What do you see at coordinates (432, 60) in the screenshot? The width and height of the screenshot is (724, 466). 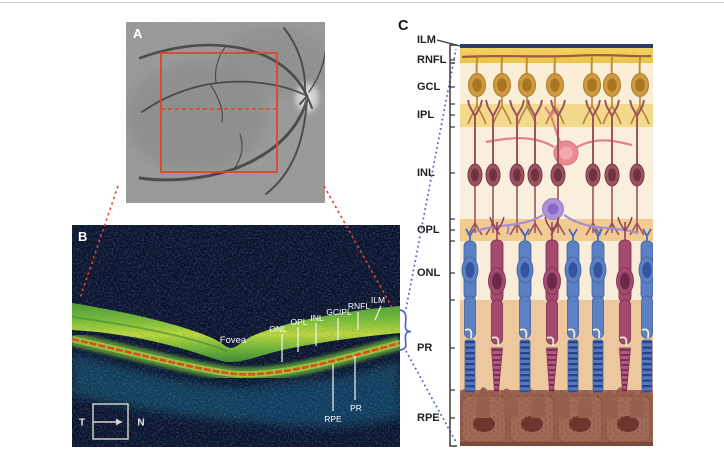 I see `layer-label-rnfl: RNFL` at bounding box center [432, 60].